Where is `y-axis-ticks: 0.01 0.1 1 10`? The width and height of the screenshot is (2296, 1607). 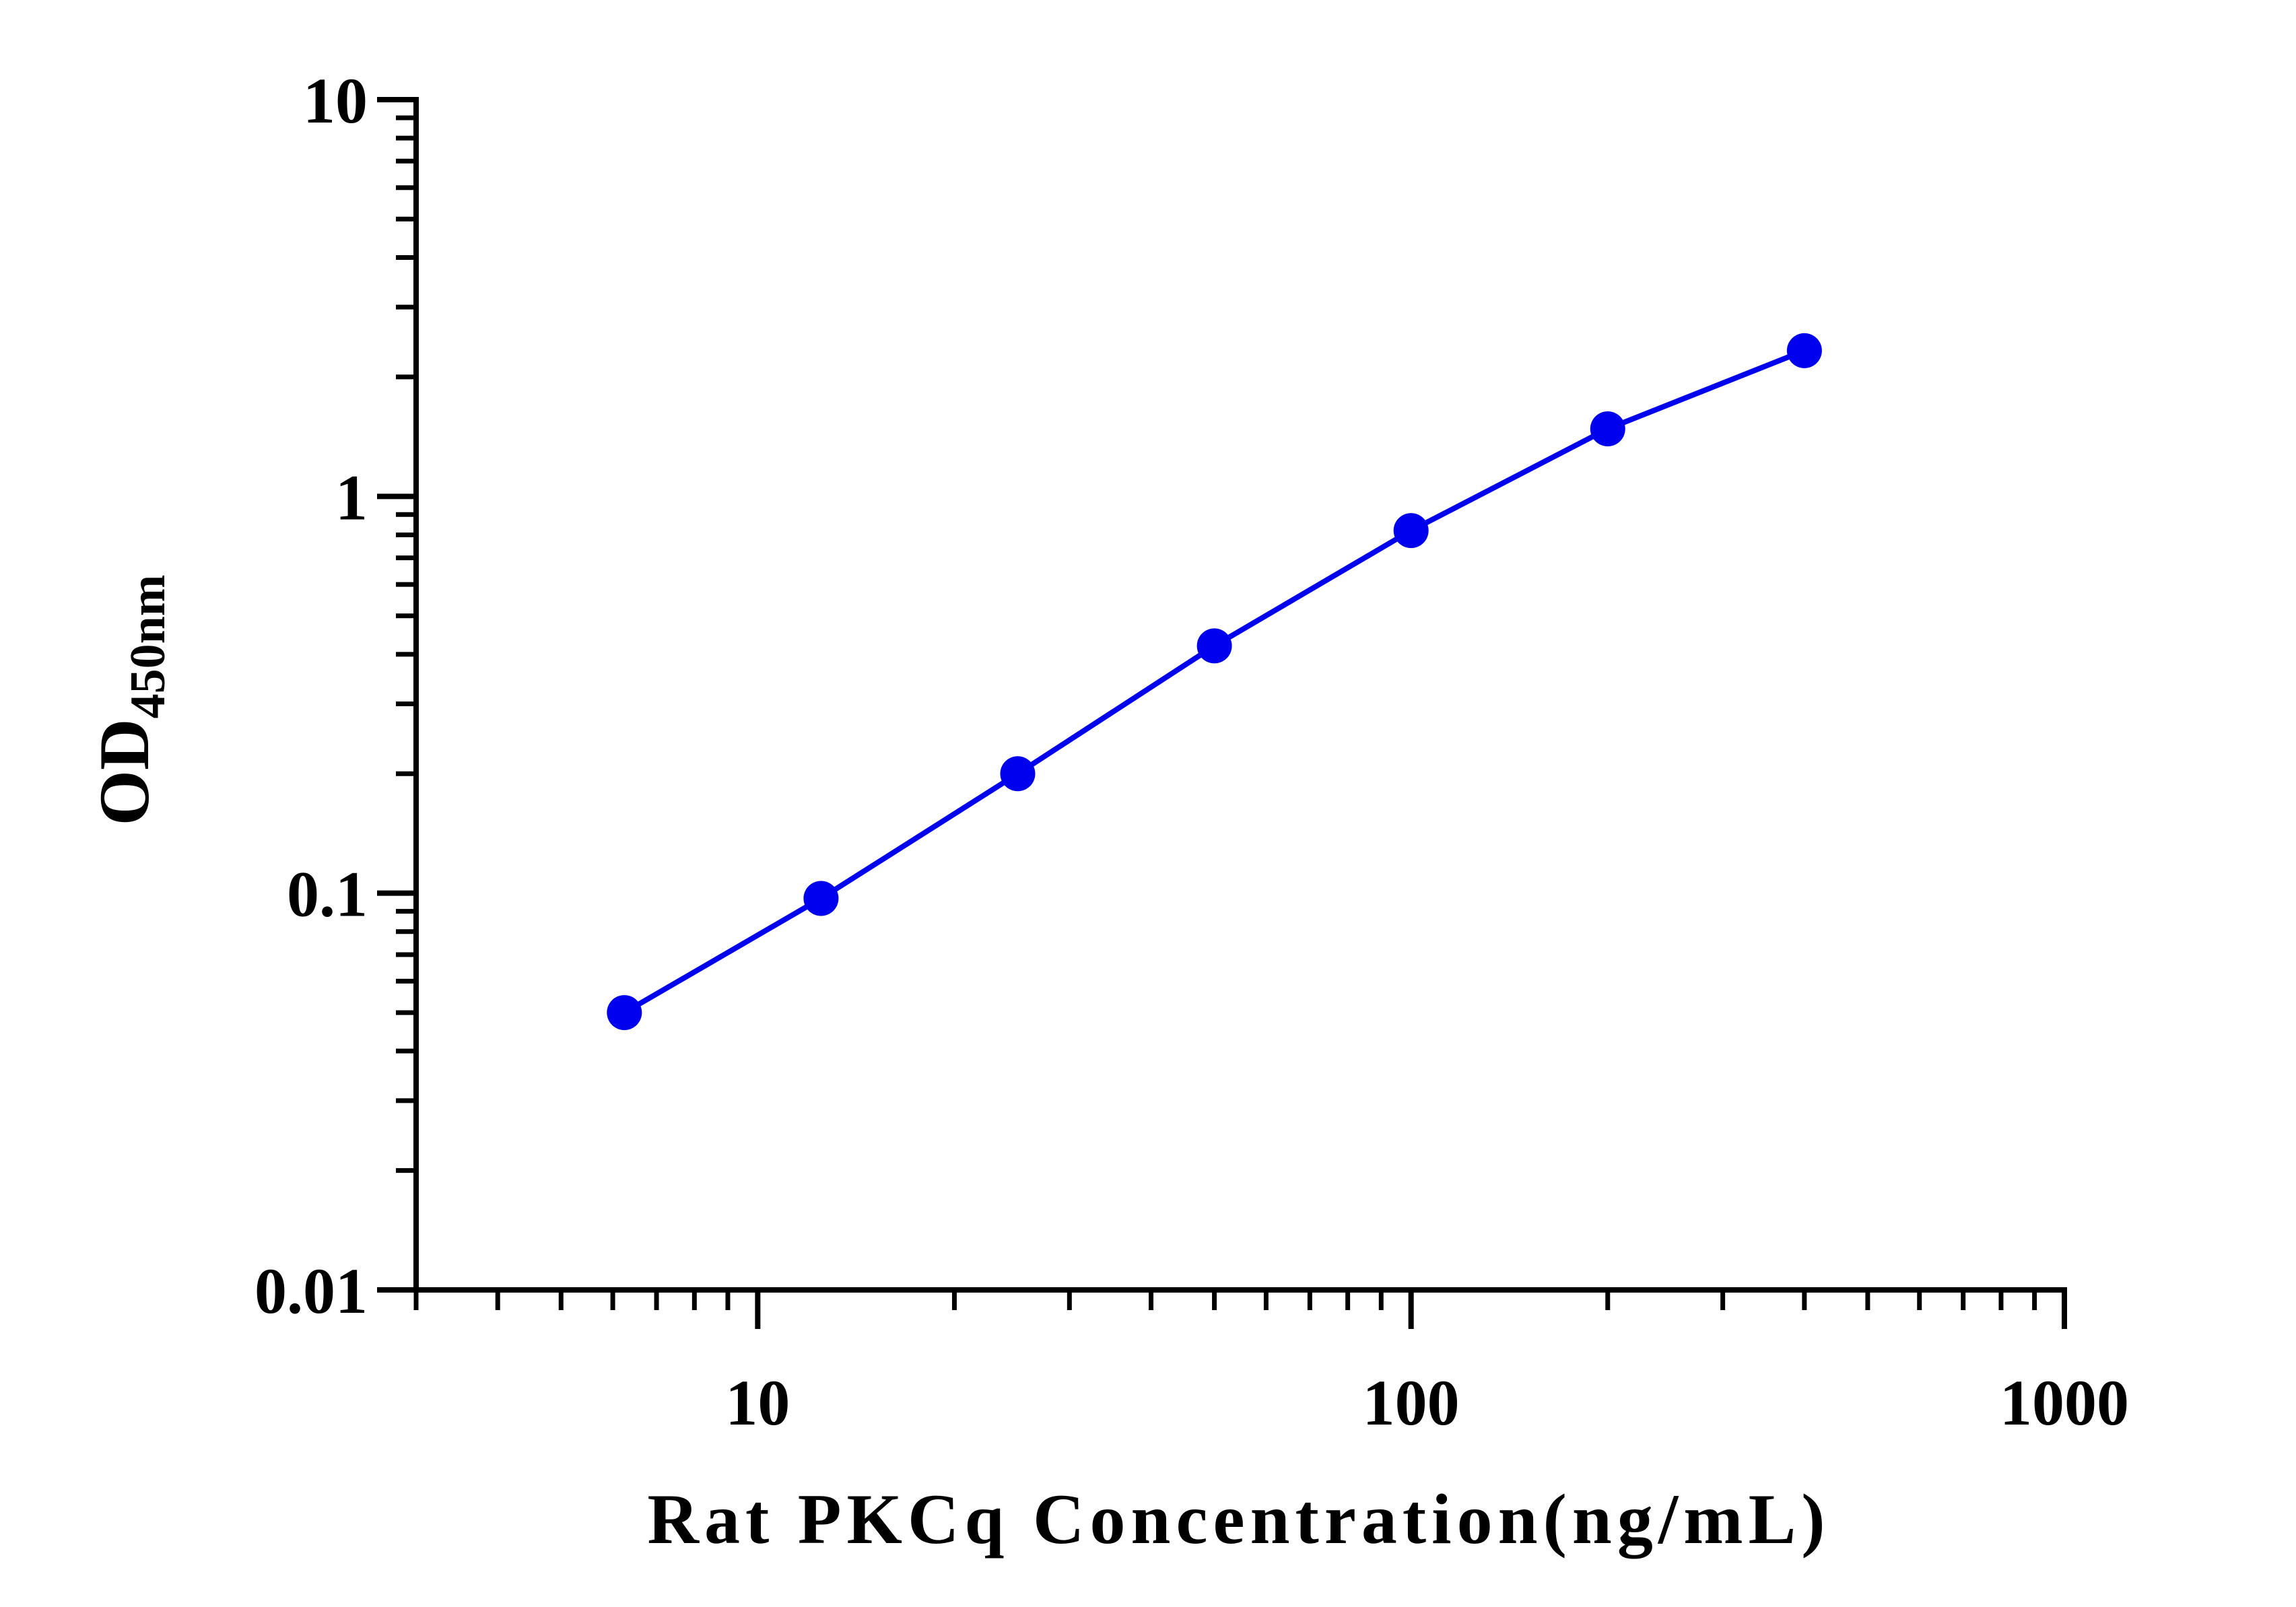 y-axis-ticks: 0.01 0.1 1 10 is located at coordinates (335, 696).